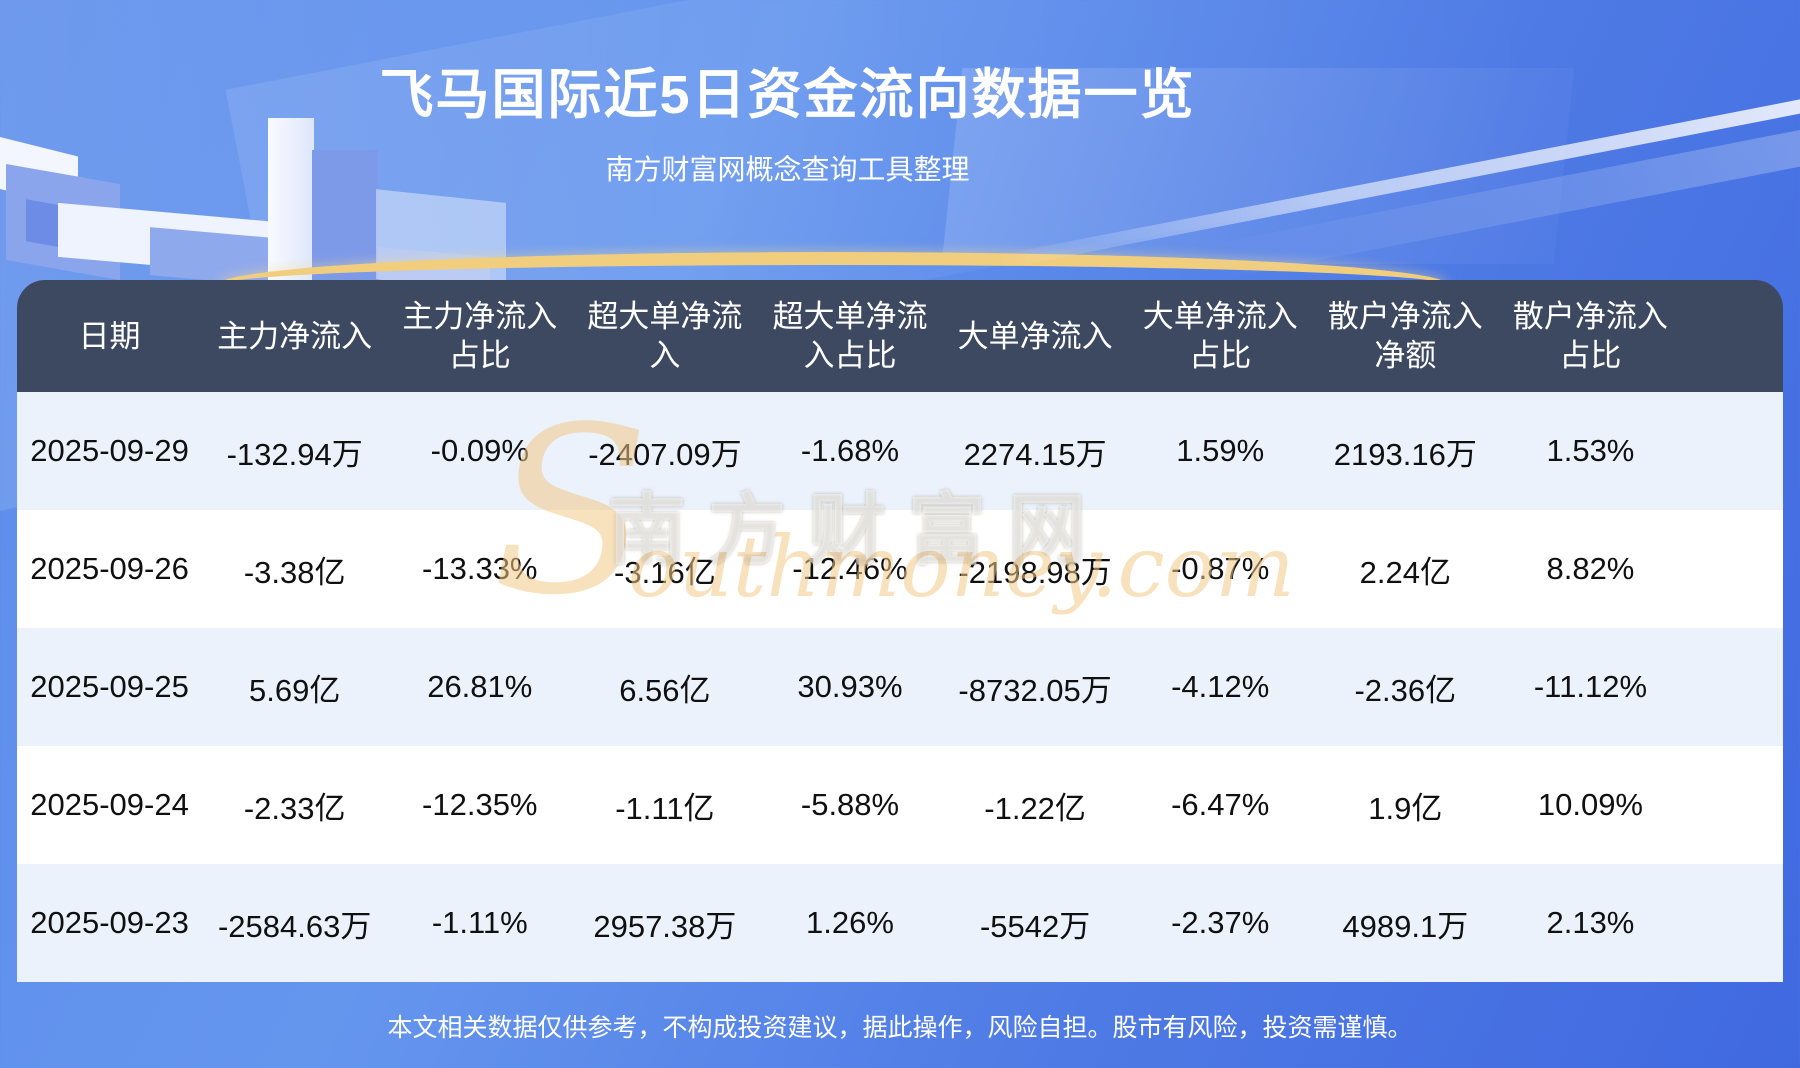 The height and width of the screenshot is (1068, 1800). What do you see at coordinates (1035, 336) in the screenshot?
I see `column-header: 大单净流入` at bounding box center [1035, 336].